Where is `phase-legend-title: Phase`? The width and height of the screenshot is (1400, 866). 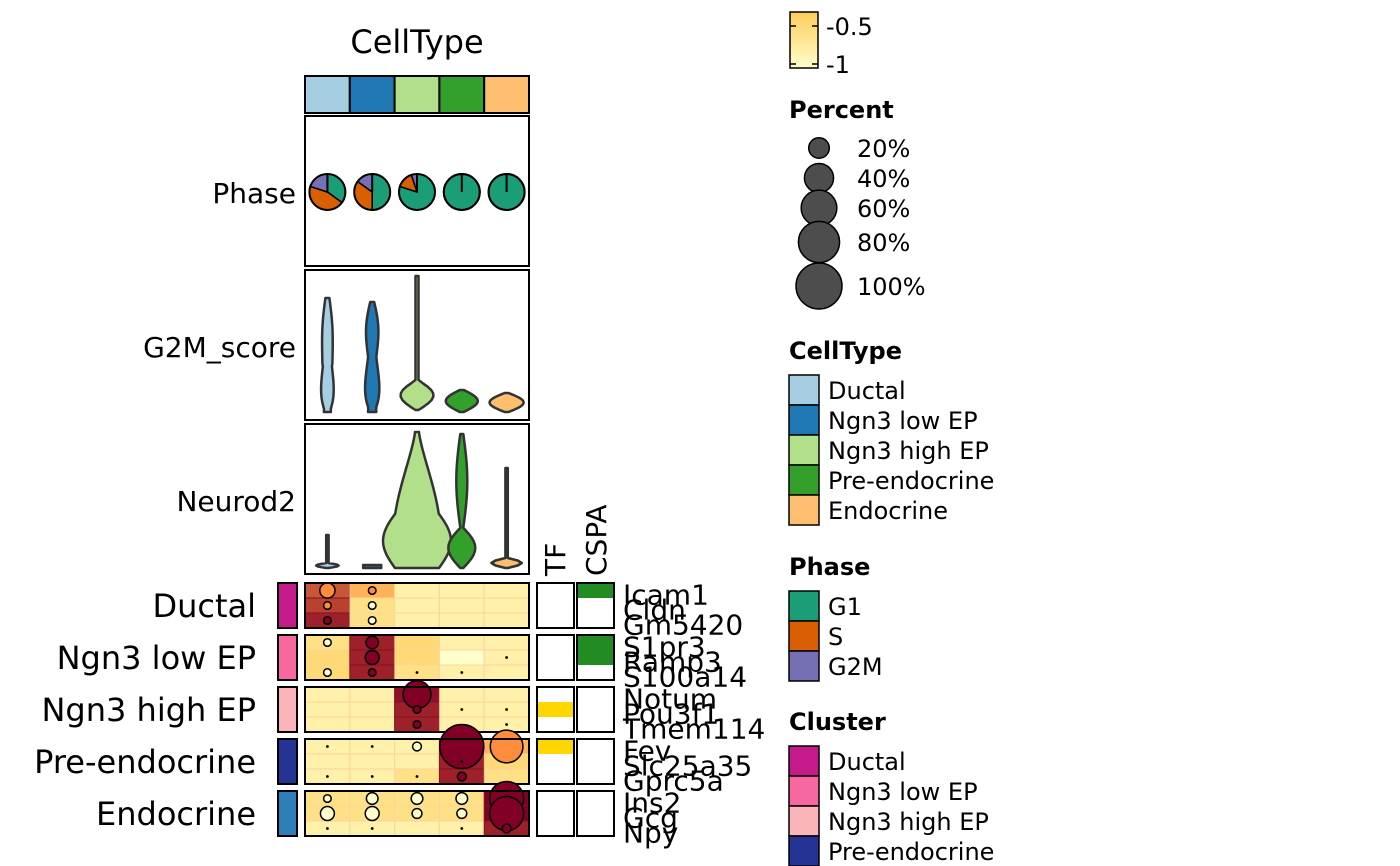
phase-legend-title: Phase is located at coordinates (829, 567).